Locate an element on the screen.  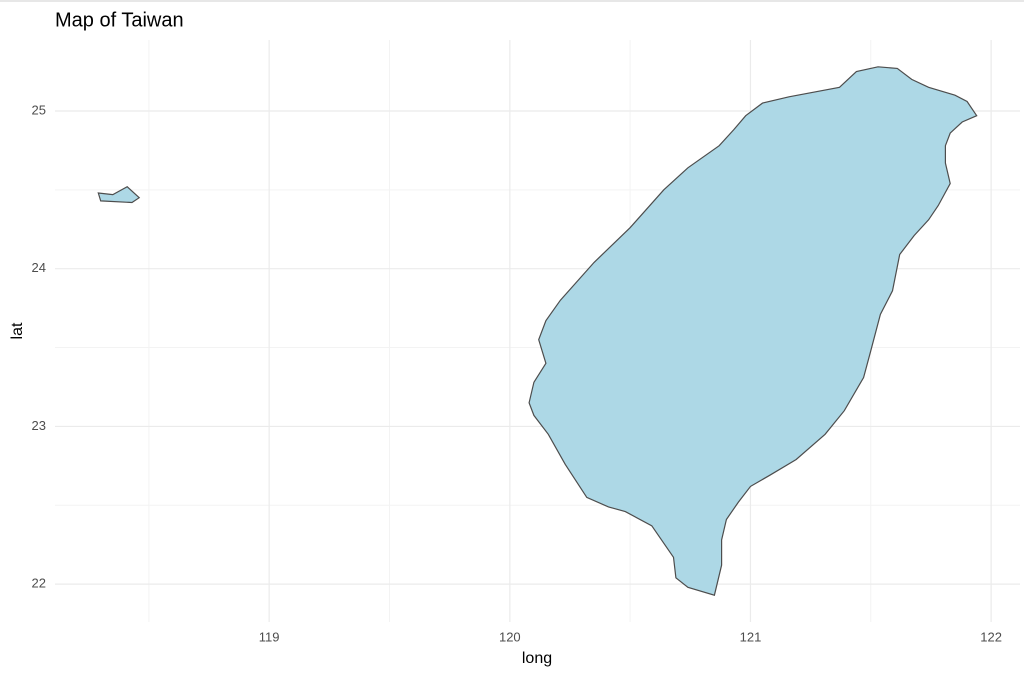
x-tick-label: 121 is located at coordinates (751, 636).